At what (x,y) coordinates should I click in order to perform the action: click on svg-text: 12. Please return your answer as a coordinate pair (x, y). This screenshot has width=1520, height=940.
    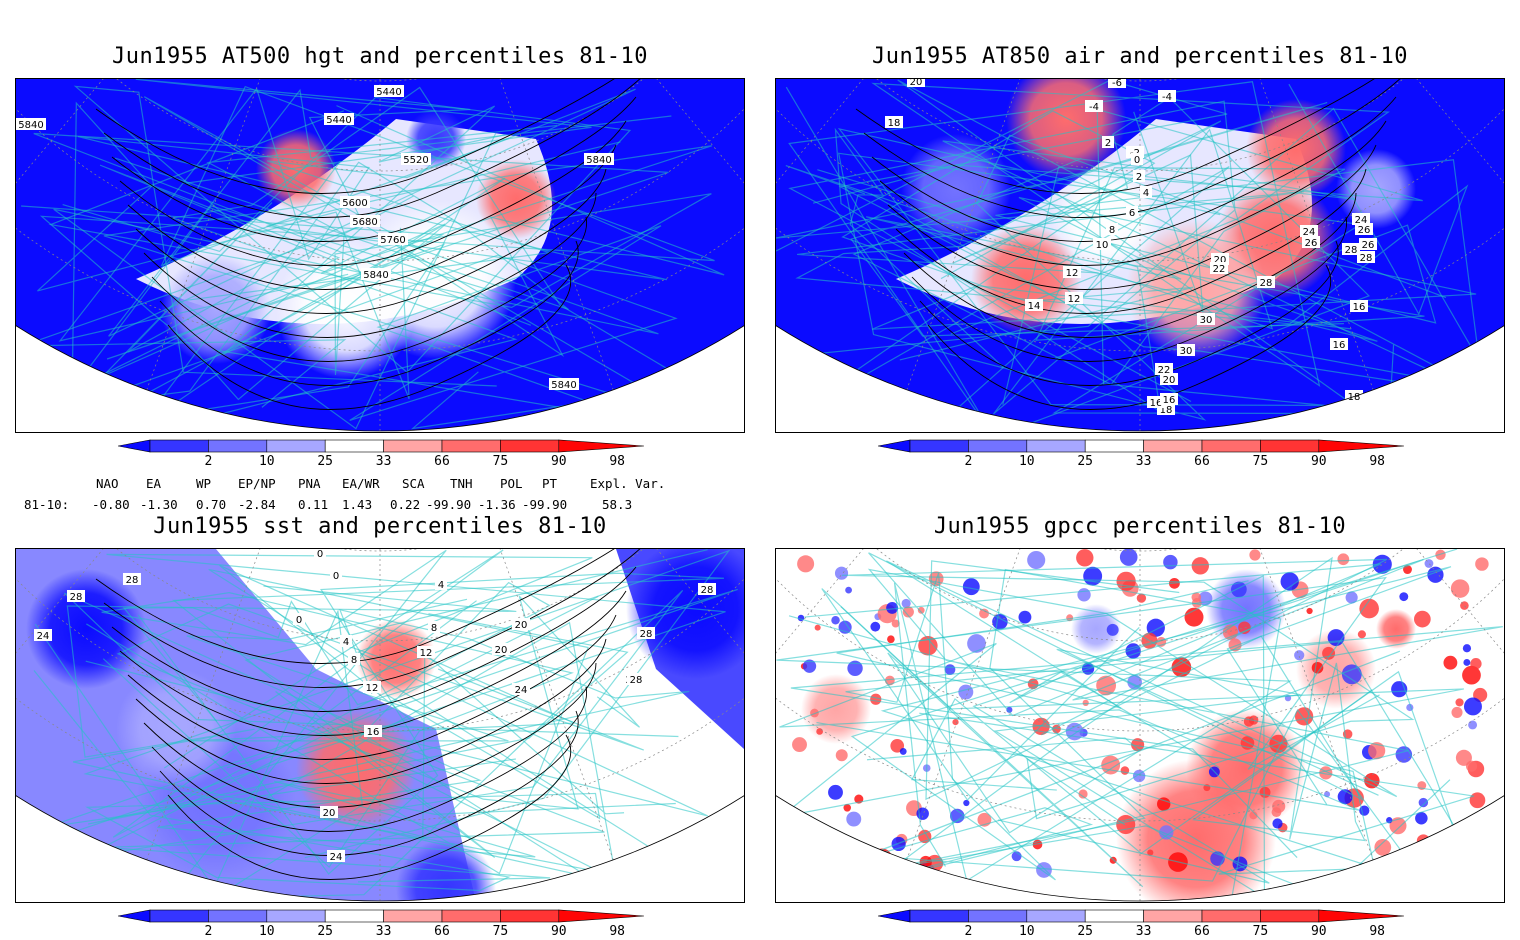
    Looking at the image, I should click on (1074, 299).